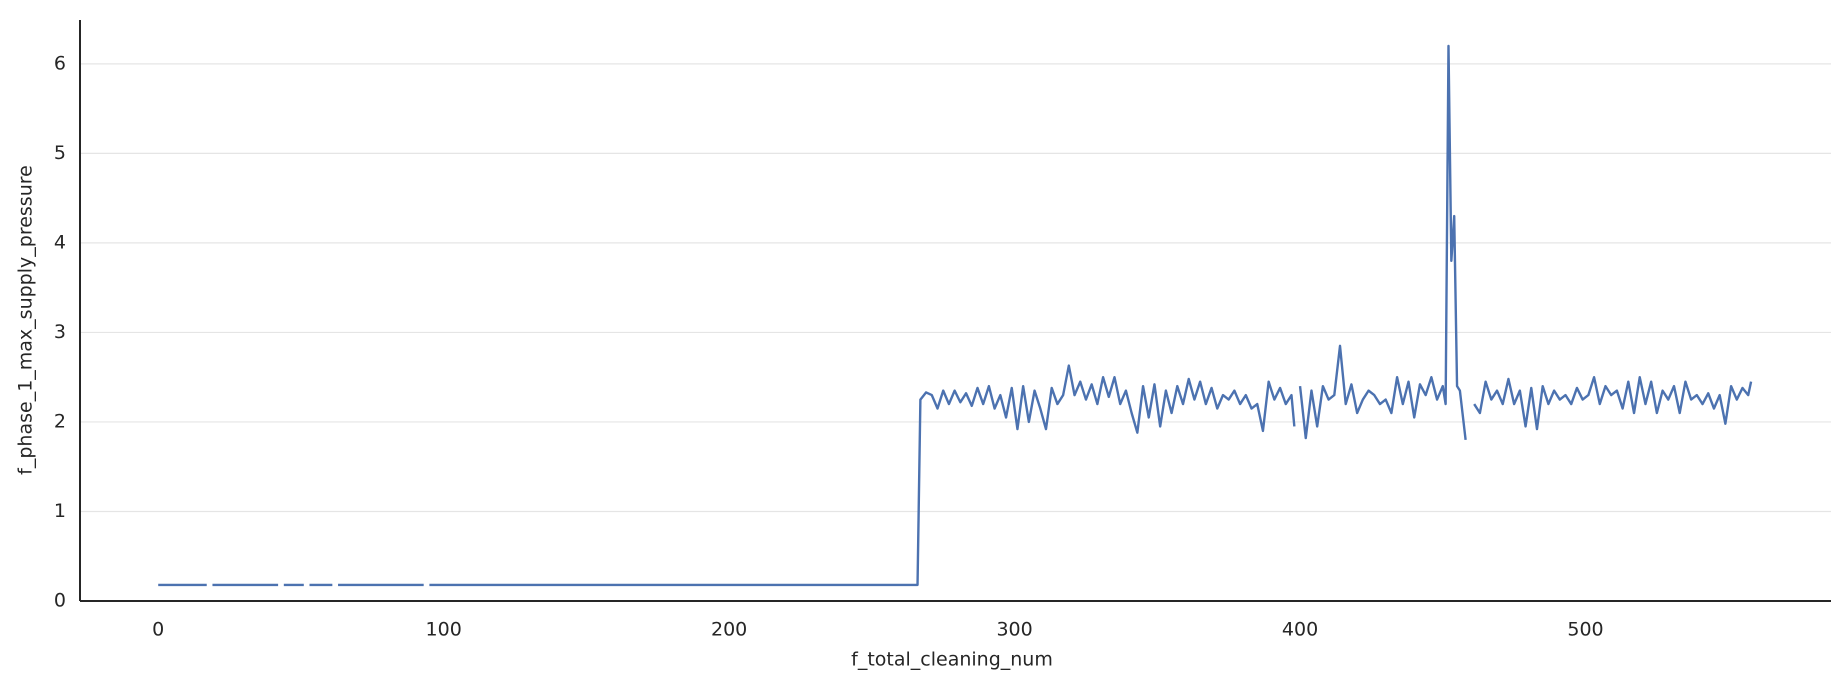  I want to click on x-tick-label: 200, so click(729, 630).